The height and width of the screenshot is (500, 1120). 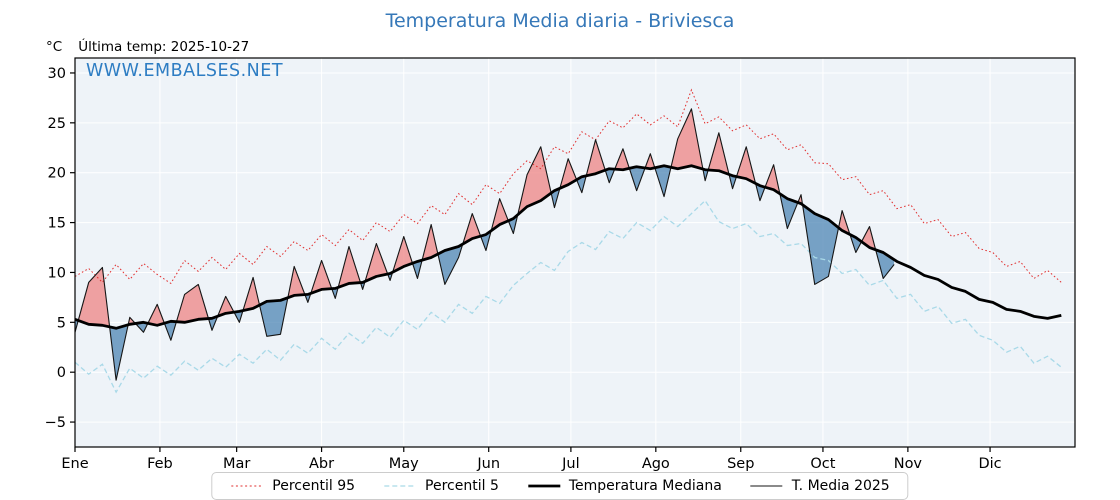 I want to click on x-tick-label: Dic, so click(x=989, y=464).